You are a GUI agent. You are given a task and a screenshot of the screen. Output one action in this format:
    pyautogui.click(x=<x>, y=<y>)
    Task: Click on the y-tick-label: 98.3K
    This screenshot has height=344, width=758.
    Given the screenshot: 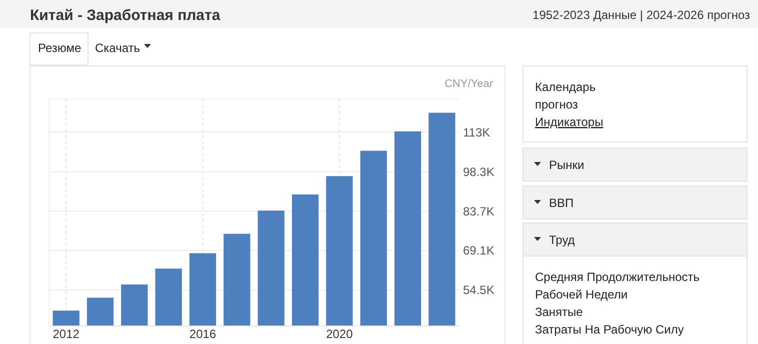 What is the action you would take?
    pyautogui.click(x=478, y=171)
    